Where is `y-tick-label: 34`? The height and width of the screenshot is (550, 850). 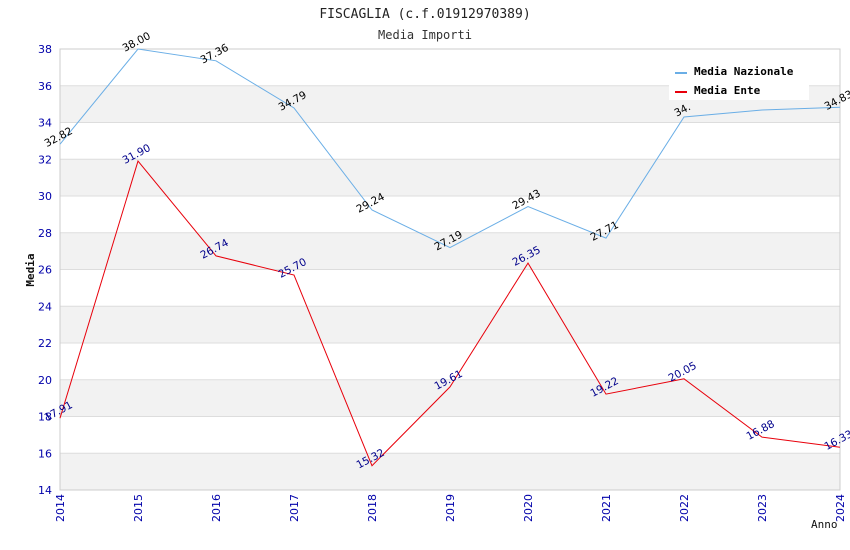 y-tick-label: 34 is located at coordinates (45, 123).